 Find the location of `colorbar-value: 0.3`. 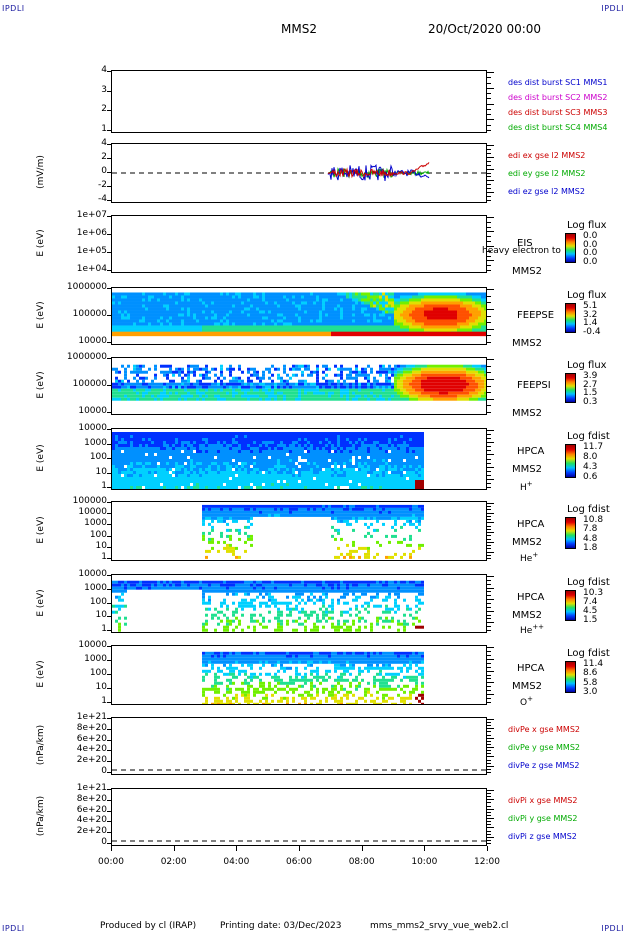

colorbar-value: 0.3 is located at coordinates (590, 402).